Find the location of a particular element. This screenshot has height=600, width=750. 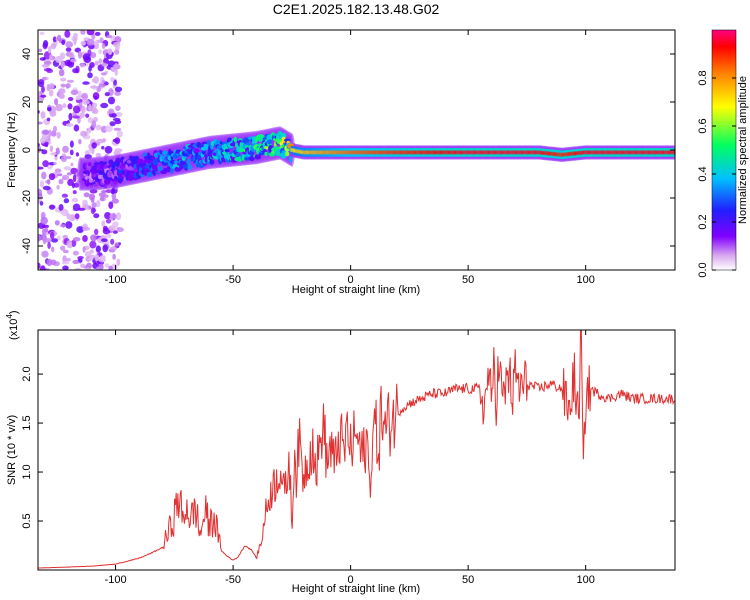

x-tick-label: 50 is located at coordinates (468, 580).